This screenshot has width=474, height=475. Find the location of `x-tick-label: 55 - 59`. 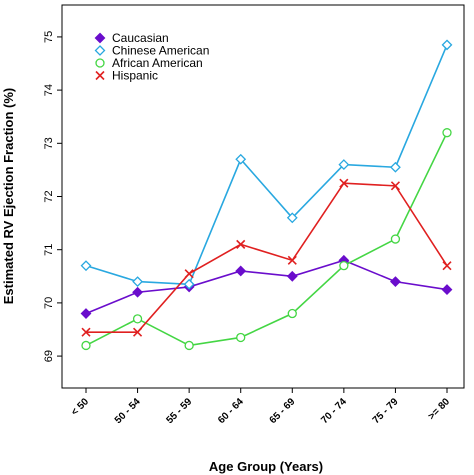

x-tick-label: 55 - 59 is located at coordinates (179, 411).